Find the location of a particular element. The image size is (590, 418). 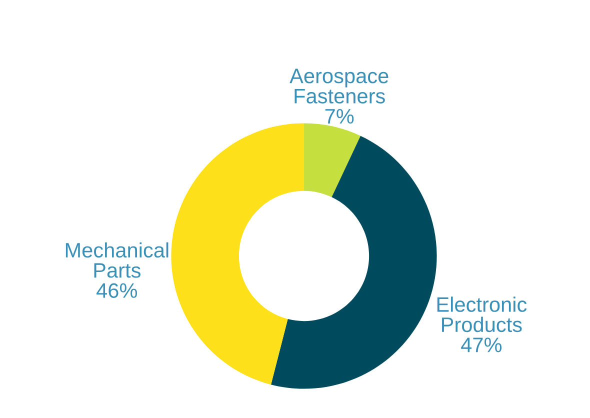

slice-label: Aerospace Fasteners is located at coordinates (339, 86).